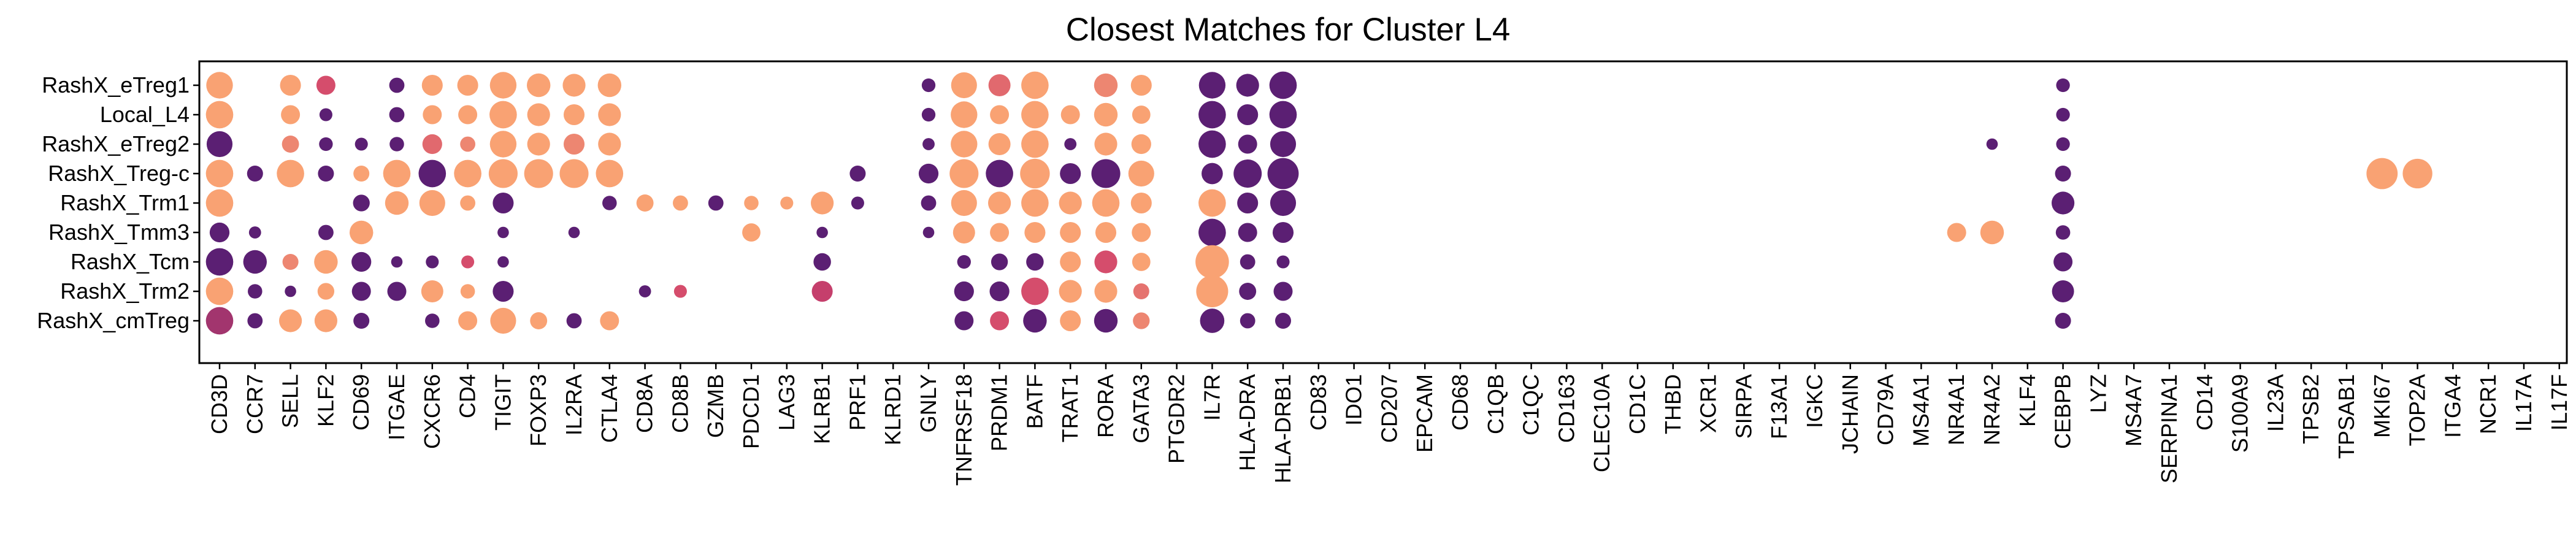  Describe the element at coordinates (1956, 409) in the screenshot. I see `x-tick-label: NR4A1` at that location.